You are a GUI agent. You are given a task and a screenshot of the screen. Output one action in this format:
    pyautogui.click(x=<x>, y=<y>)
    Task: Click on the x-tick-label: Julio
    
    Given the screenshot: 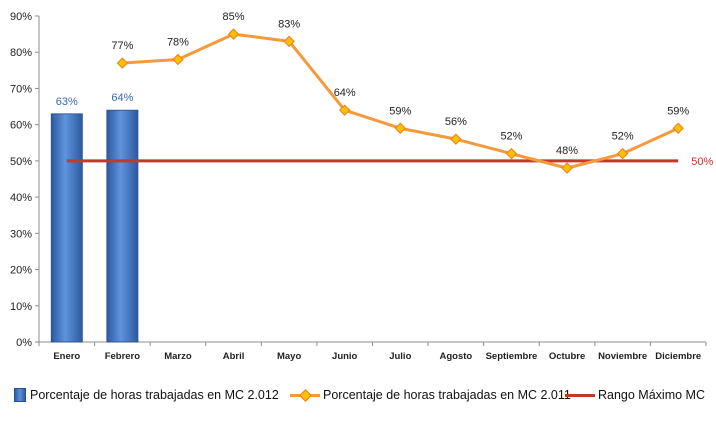 What is the action you would take?
    pyautogui.click(x=400, y=356)
    